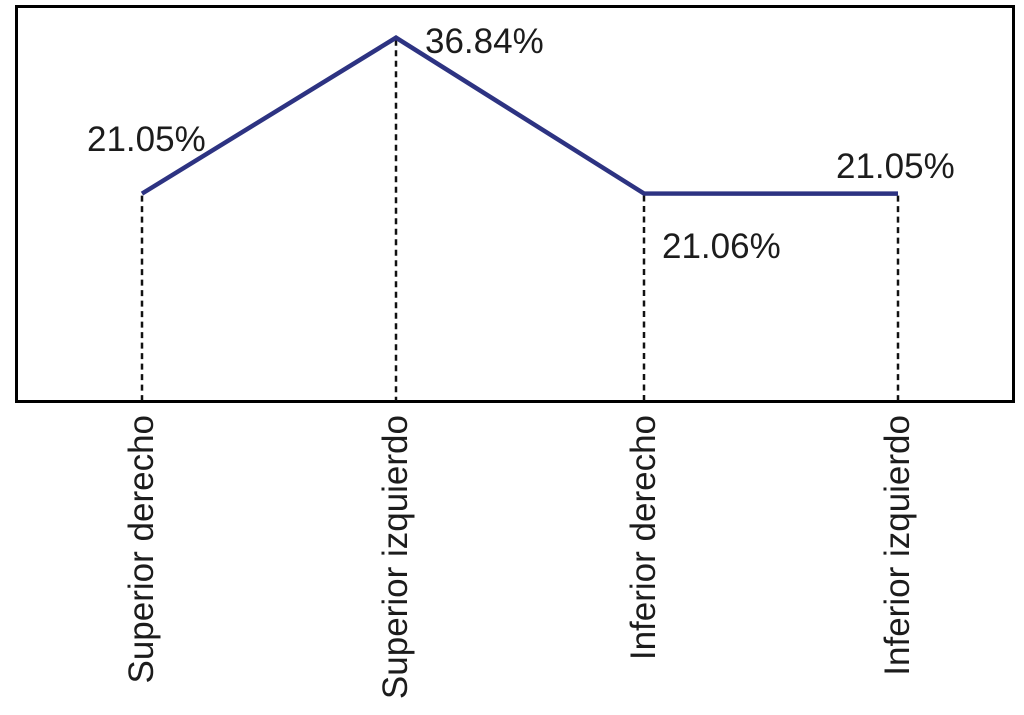  Describe the element at coordinates (643, 538) in the screenshot. I see `category-label-2: Inferior derecho` at that location.